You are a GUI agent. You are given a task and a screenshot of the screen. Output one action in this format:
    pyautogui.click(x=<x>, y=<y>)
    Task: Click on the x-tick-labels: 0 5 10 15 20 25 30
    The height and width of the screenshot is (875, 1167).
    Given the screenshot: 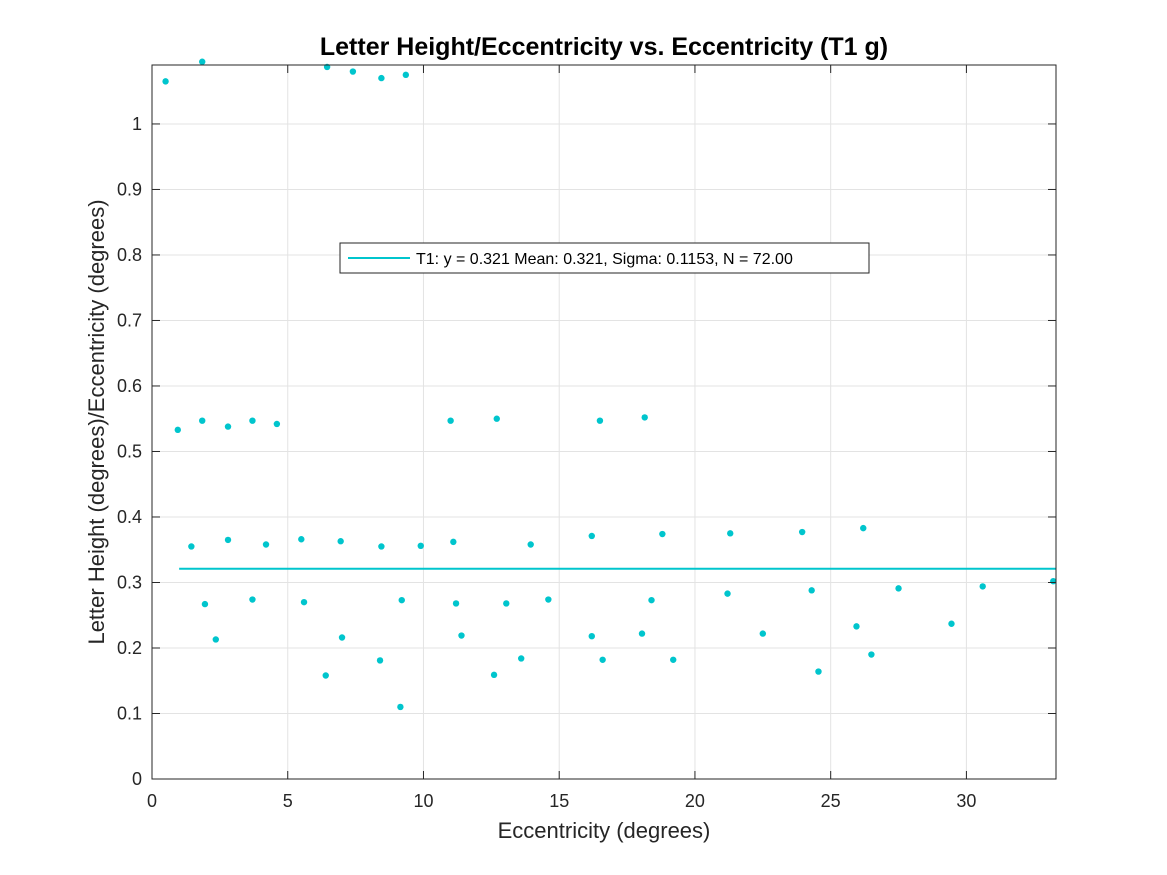 What is the action you would take?
    pyautogui.click(x=561, y=801)
    